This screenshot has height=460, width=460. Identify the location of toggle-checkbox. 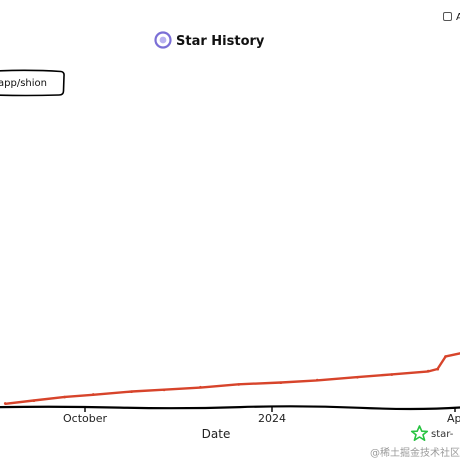
(447, 16).